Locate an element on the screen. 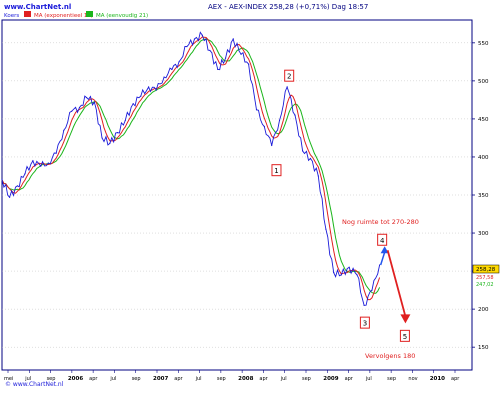 The height and width of the screenshot is (400, 500). y-tick-label: 400 is located at coordinates (483, 158).